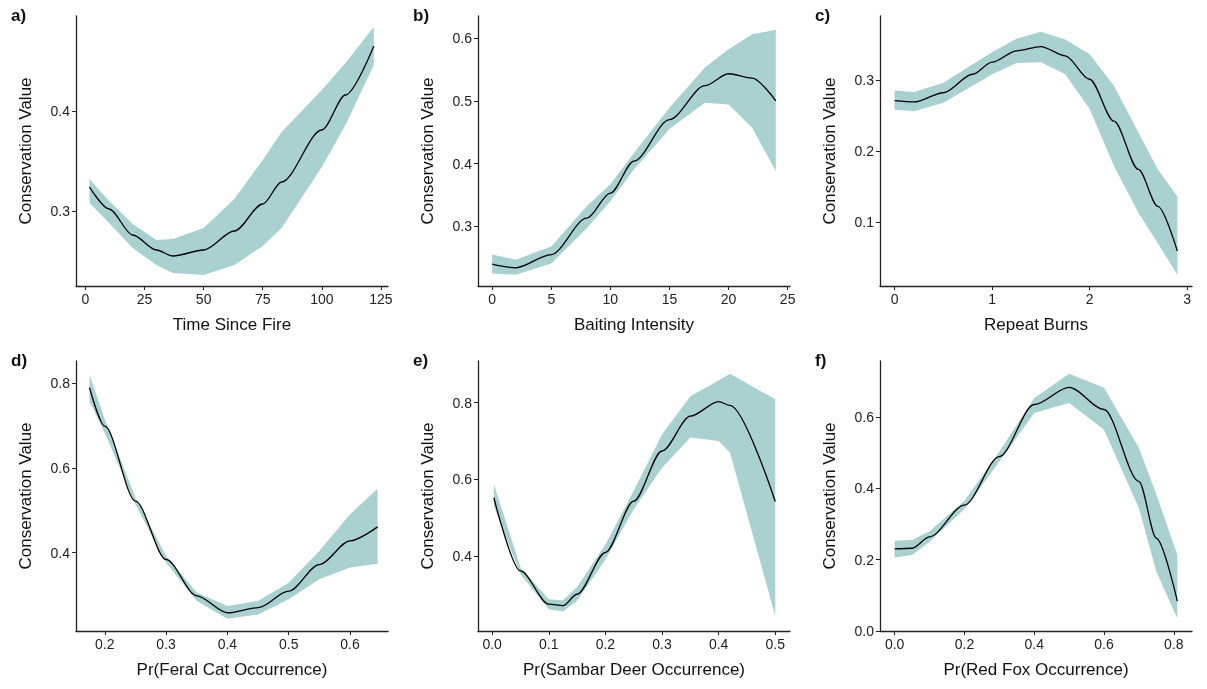 The height and width of the screenshot is (689, 1207). What do you see at coordinates (610, 299) in the screenshot?
I see `x-tick-label: 10` at bounding box center [610, 299].